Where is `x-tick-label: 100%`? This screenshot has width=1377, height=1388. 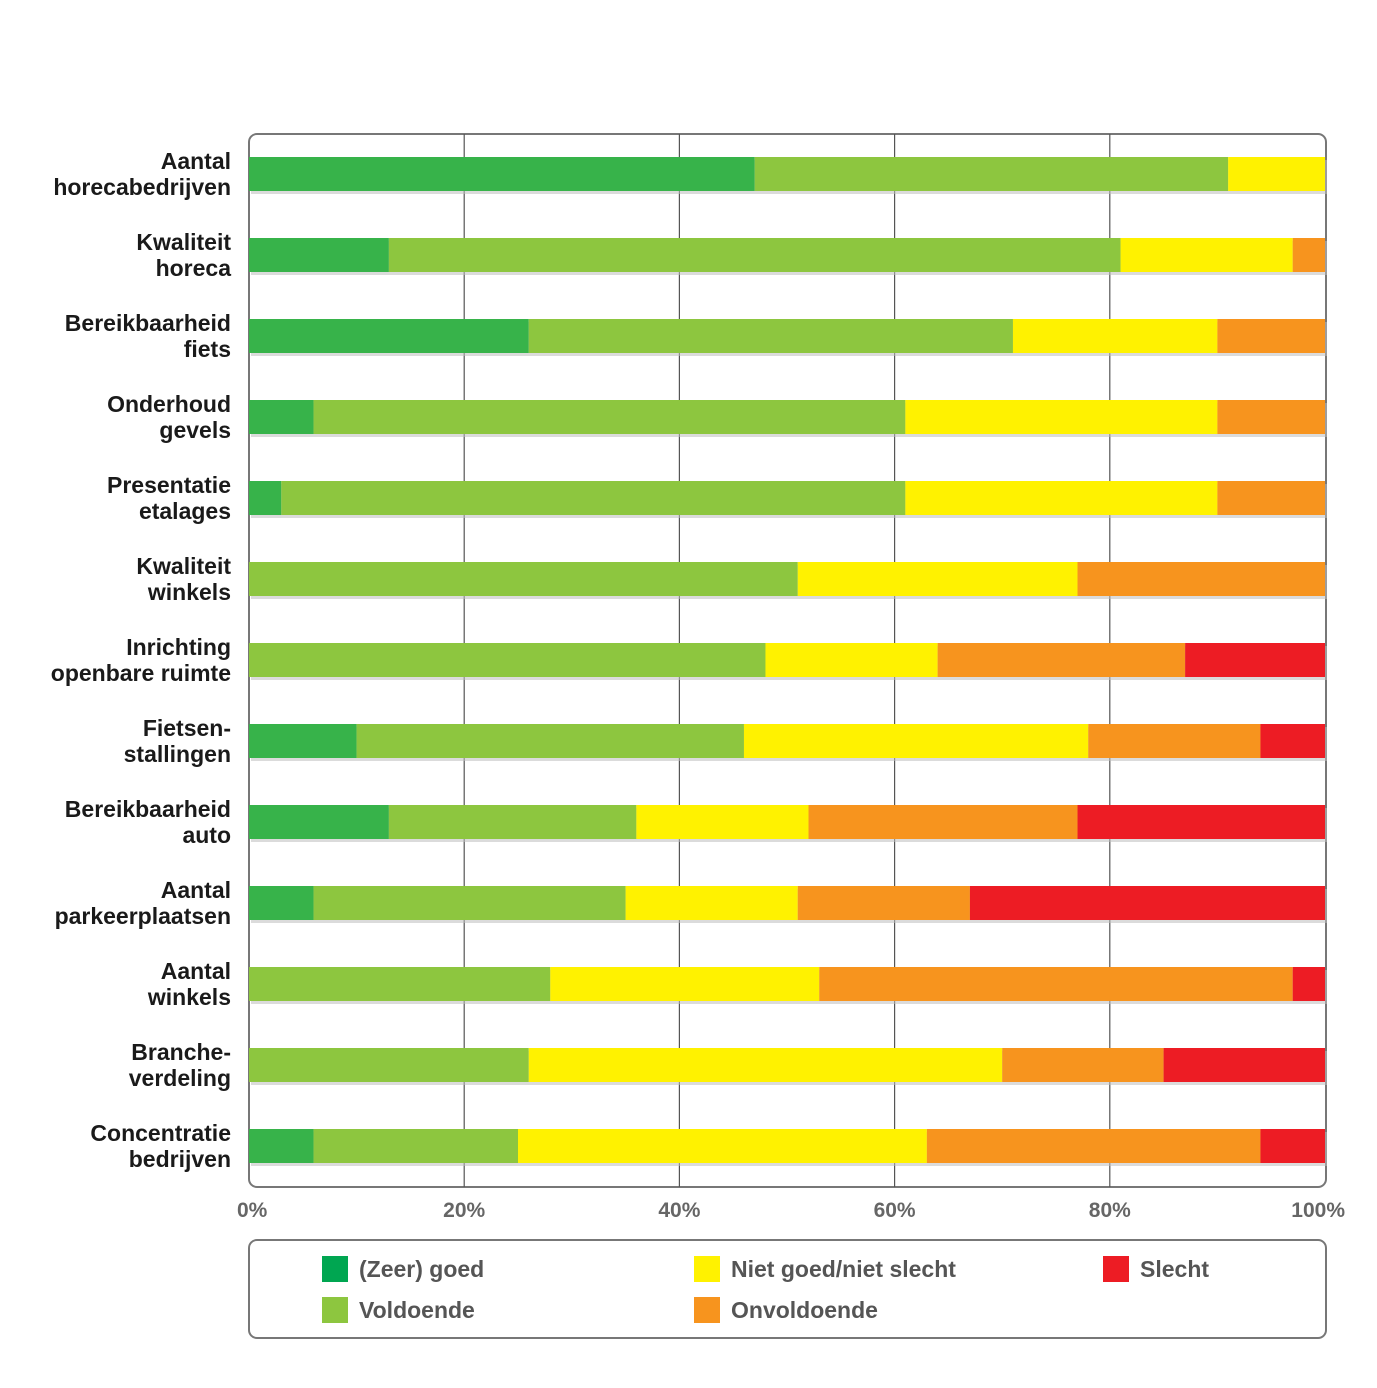
x-tick-label: 100% is located at coordinates (1318, 1210).